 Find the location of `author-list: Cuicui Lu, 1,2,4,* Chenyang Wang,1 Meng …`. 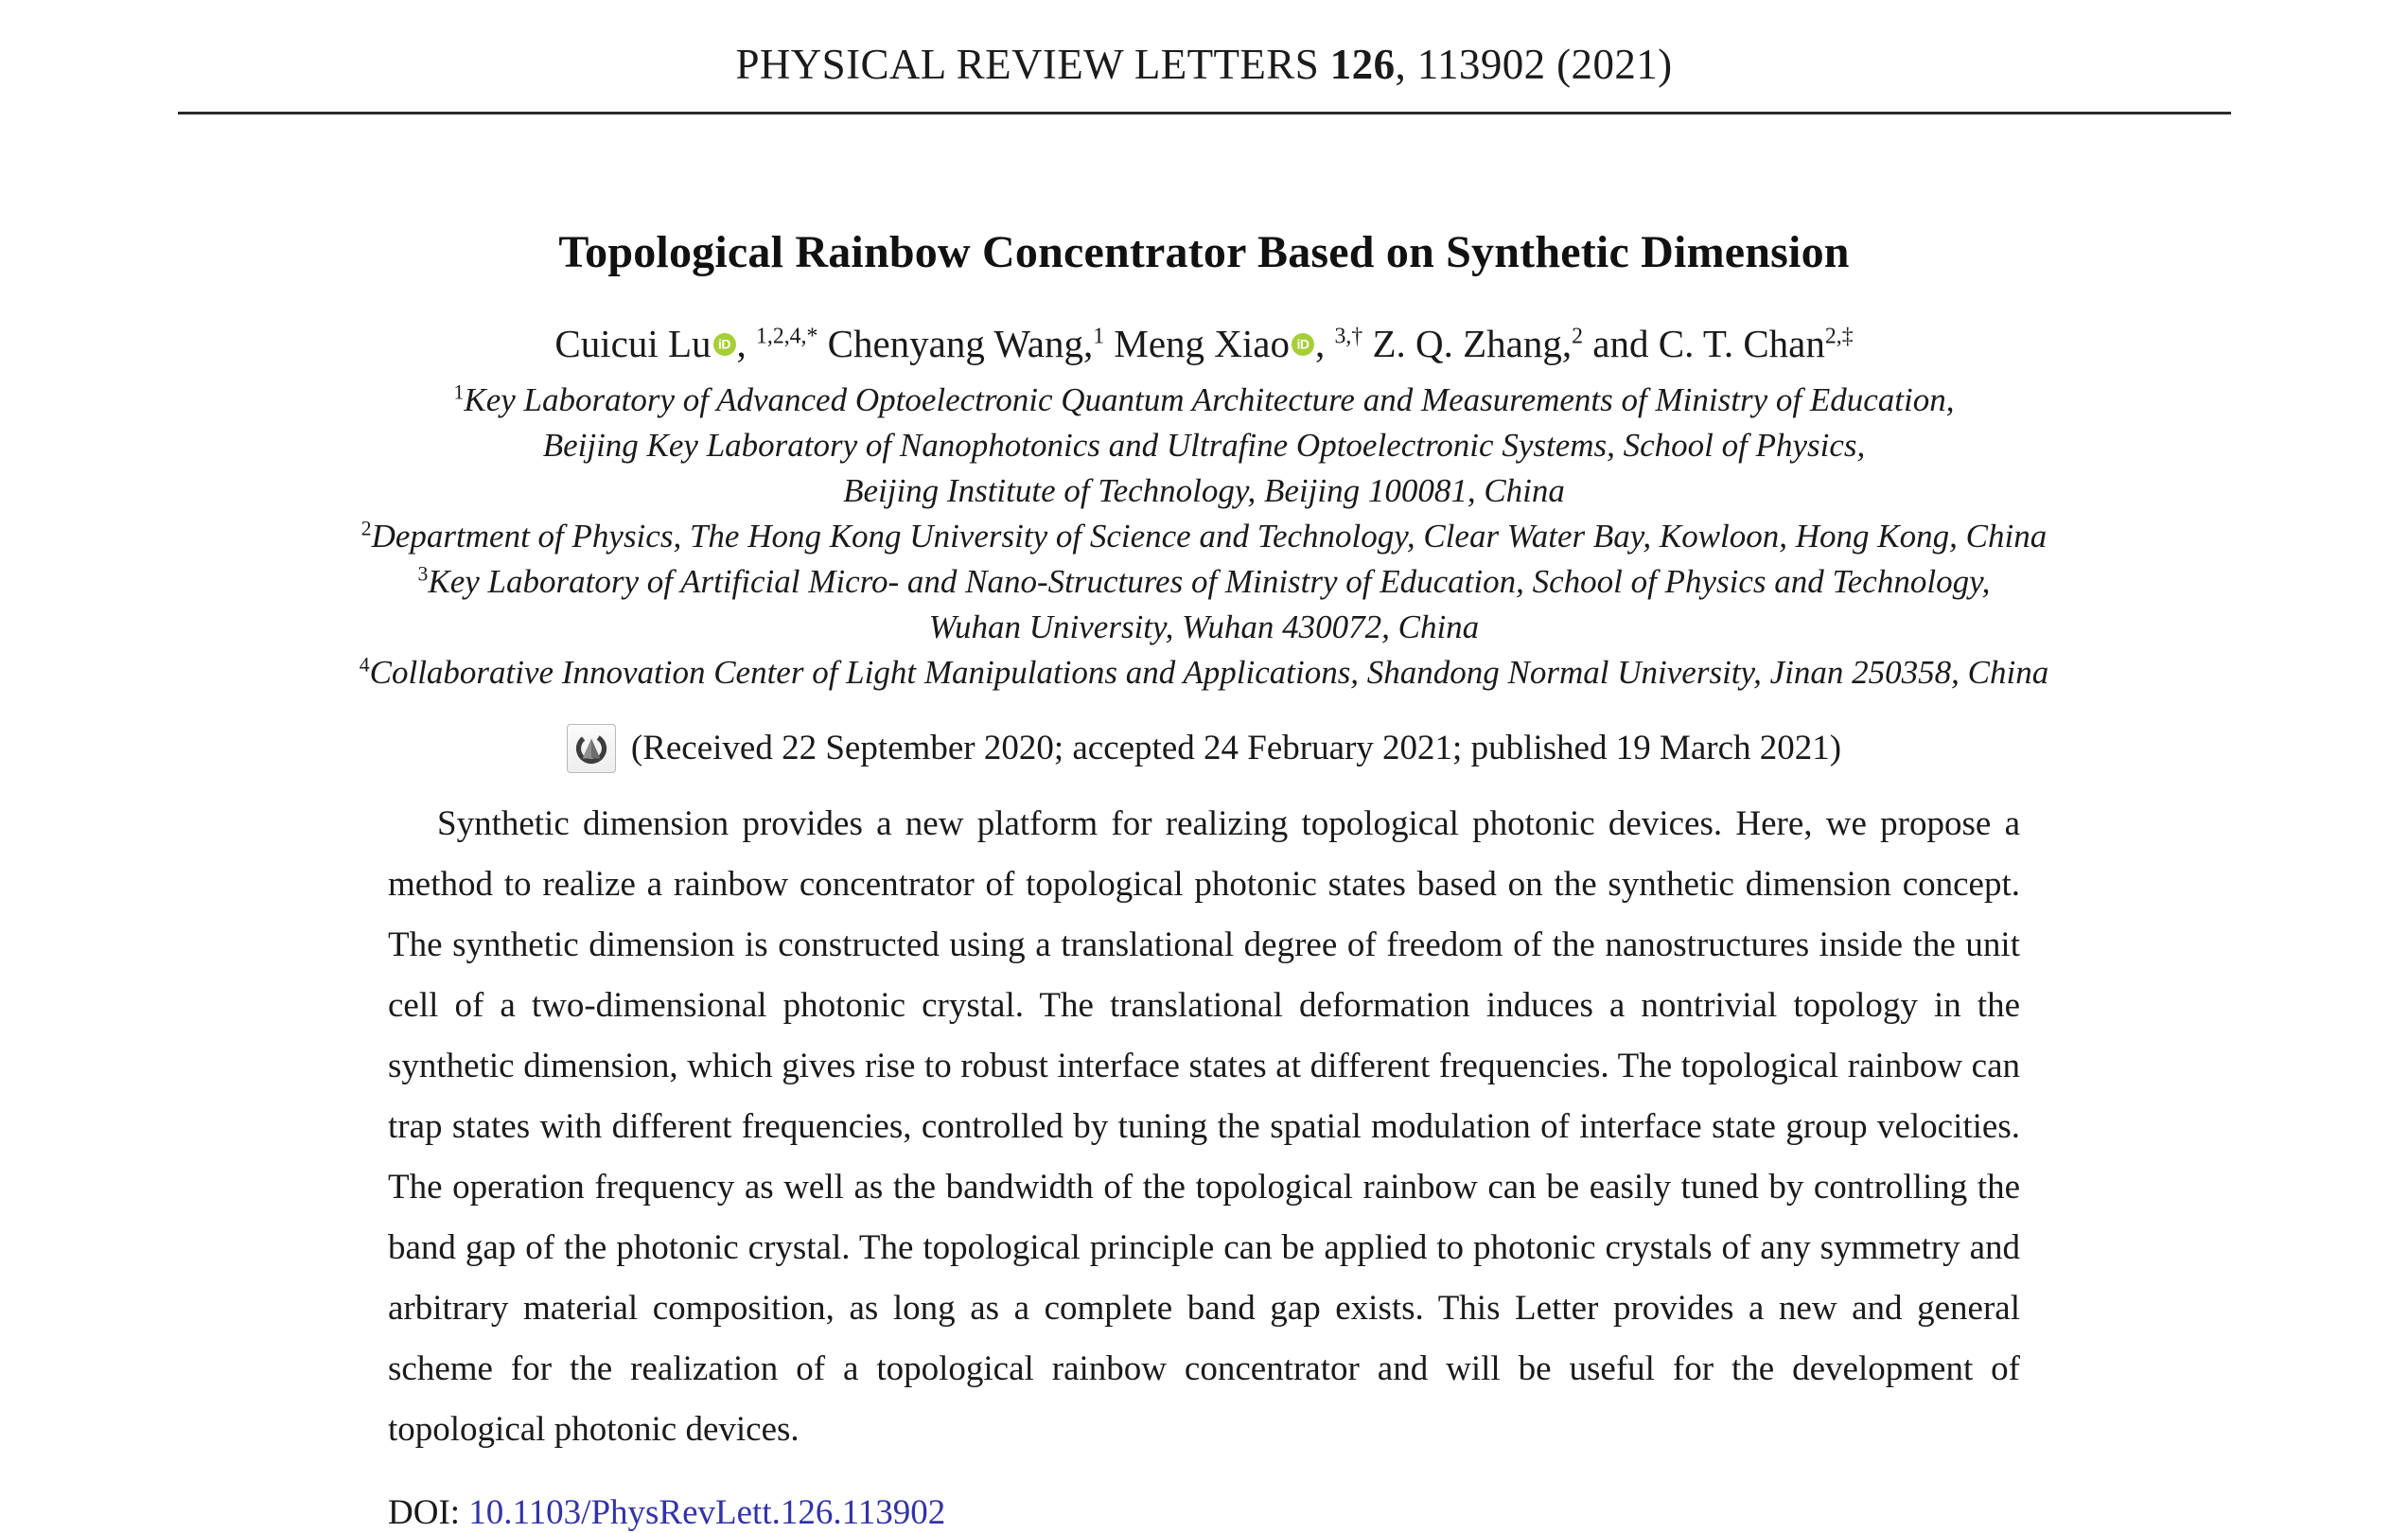

author-list: Cuicui Lu, 1,2,4,* Chenyang Wang,1 Meng … is located at coordinates (1204, 344).